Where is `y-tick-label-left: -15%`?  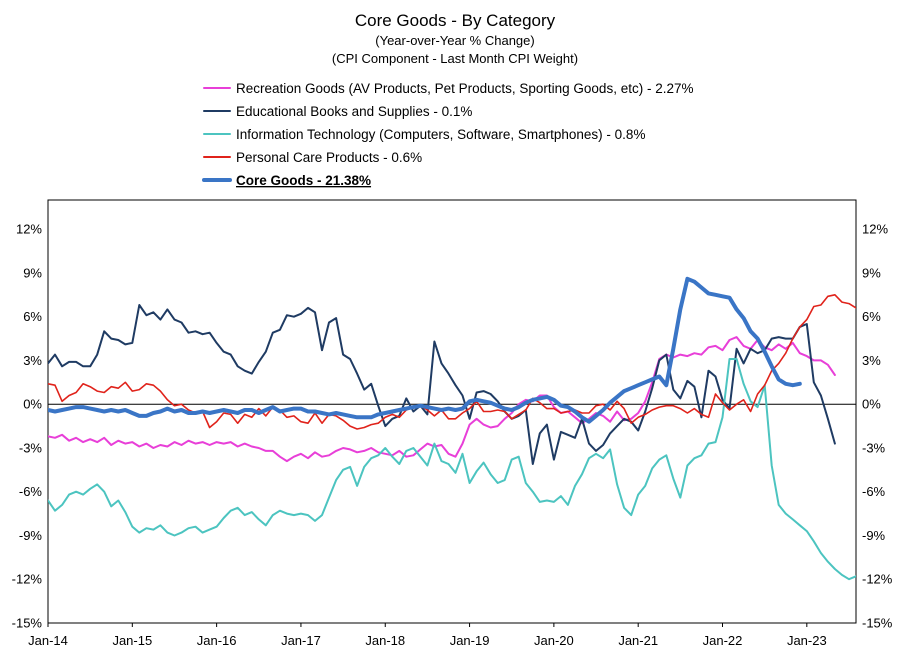
y-tick-label-left: -15% is located at coordinates (27, 623).